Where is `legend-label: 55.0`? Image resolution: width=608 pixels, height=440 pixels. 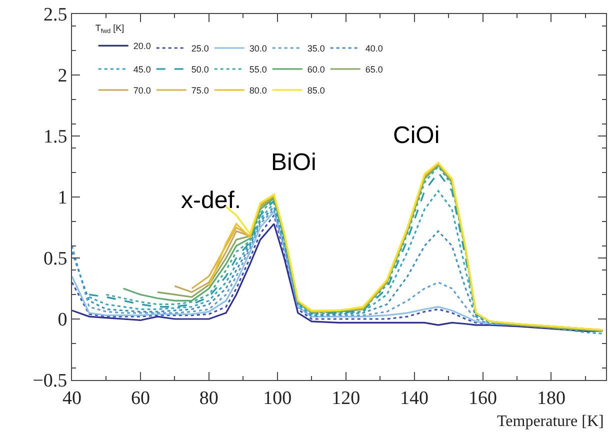
legend-label: 55.0 is located at coordinates (258, 69).